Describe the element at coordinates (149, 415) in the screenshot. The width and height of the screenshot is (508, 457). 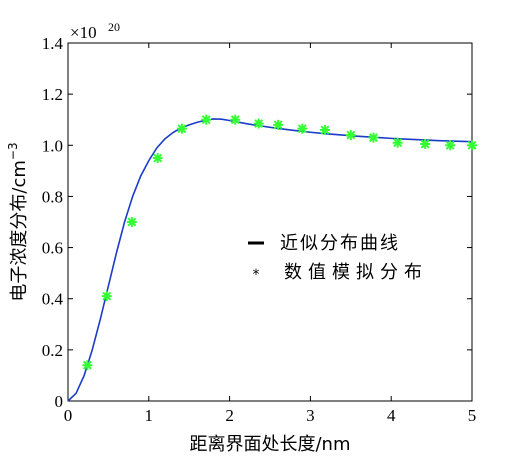
I see `x-tick-label: 1` at that location.